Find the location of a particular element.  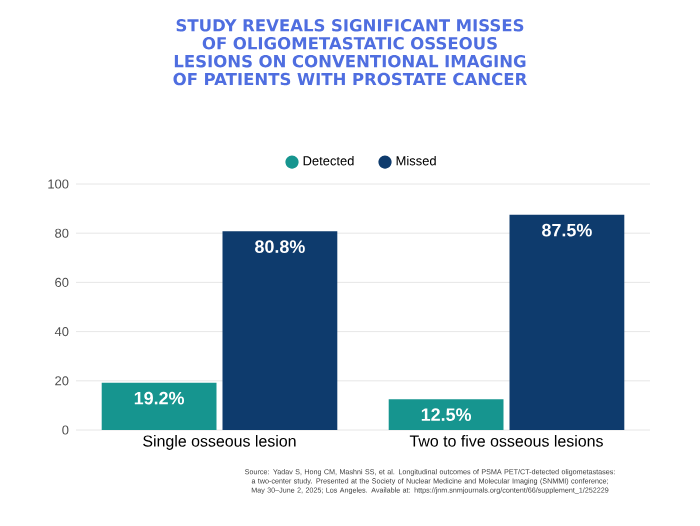

data-label: 12.5% is located at coordinates (446, 414).